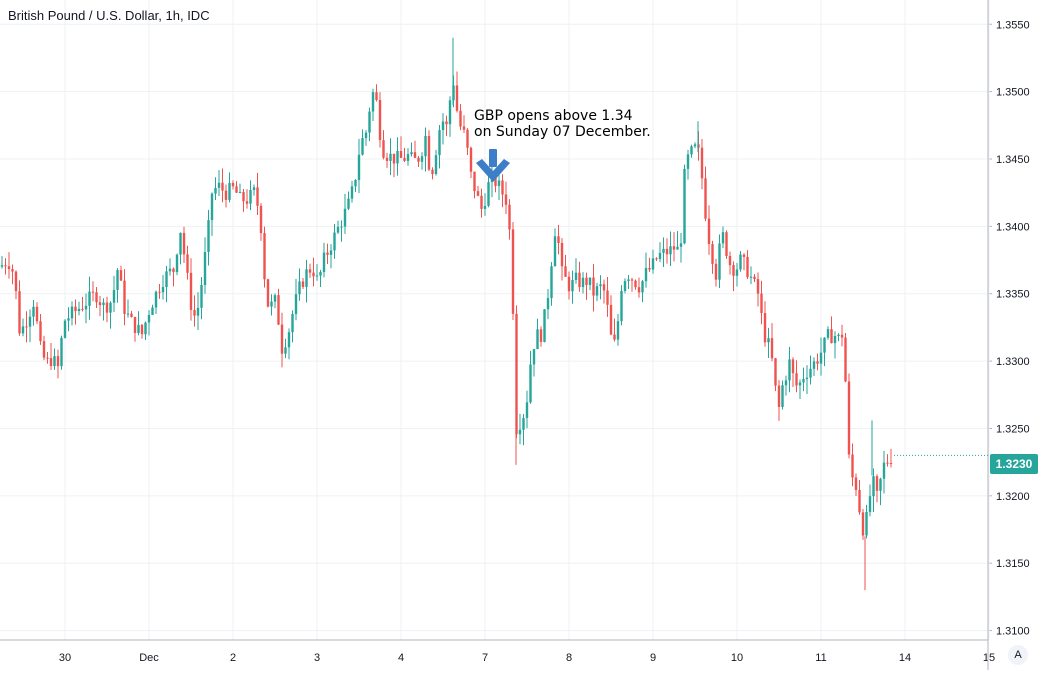 The width and height of the screenshot is (1046, 675). What do you see at coordinates (149, 658) in the screenshot?
I see `x-tick-label: Dec` at bounding box center [149, 658].